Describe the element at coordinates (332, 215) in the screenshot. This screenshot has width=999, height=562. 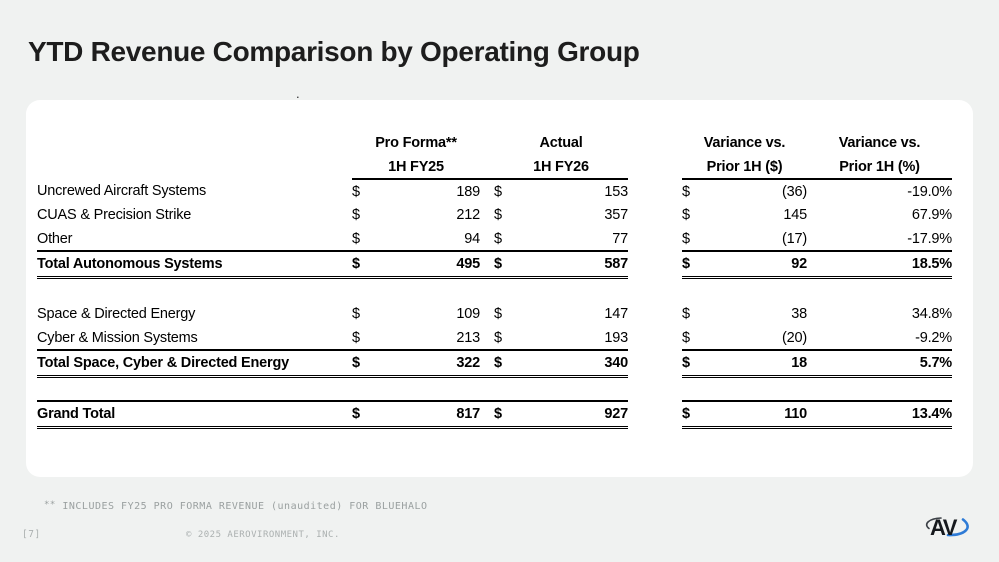
I see `table-row: CUAS & Precision Strike $212 $357` at that location.